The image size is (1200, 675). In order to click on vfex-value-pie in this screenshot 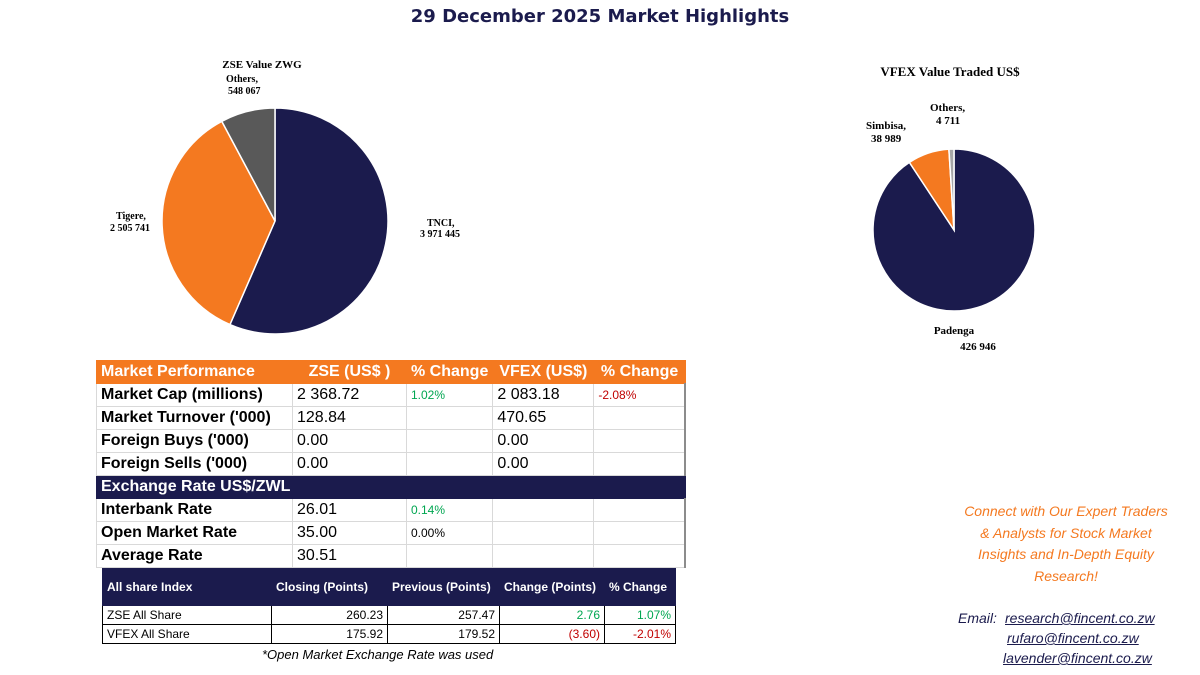, I will do `click(954, 230)`.